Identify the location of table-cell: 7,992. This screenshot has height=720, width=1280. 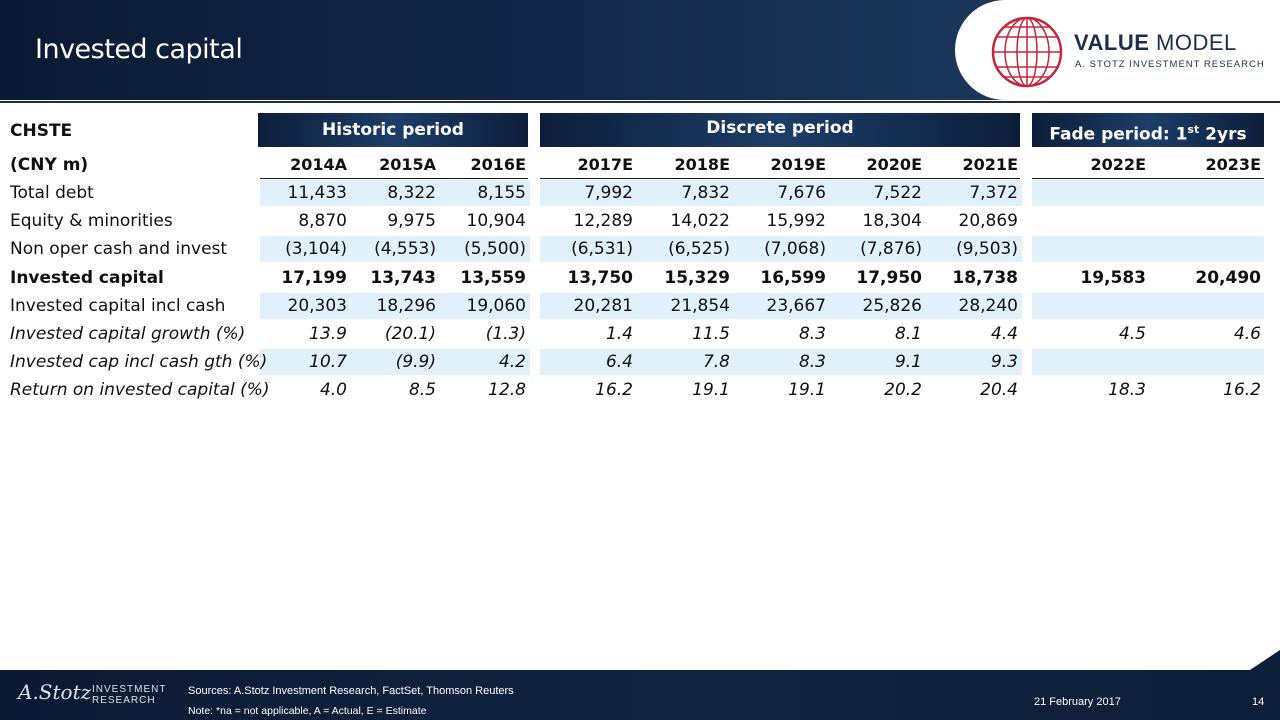
(608, 193).